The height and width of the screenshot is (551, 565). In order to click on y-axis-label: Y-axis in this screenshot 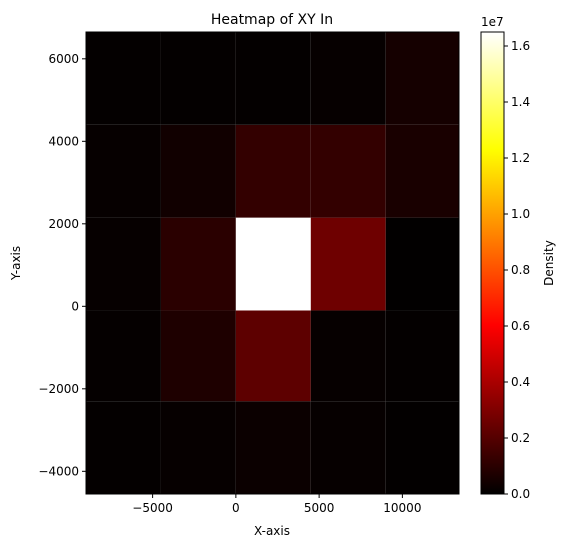, I will do `click(16, 263)`.